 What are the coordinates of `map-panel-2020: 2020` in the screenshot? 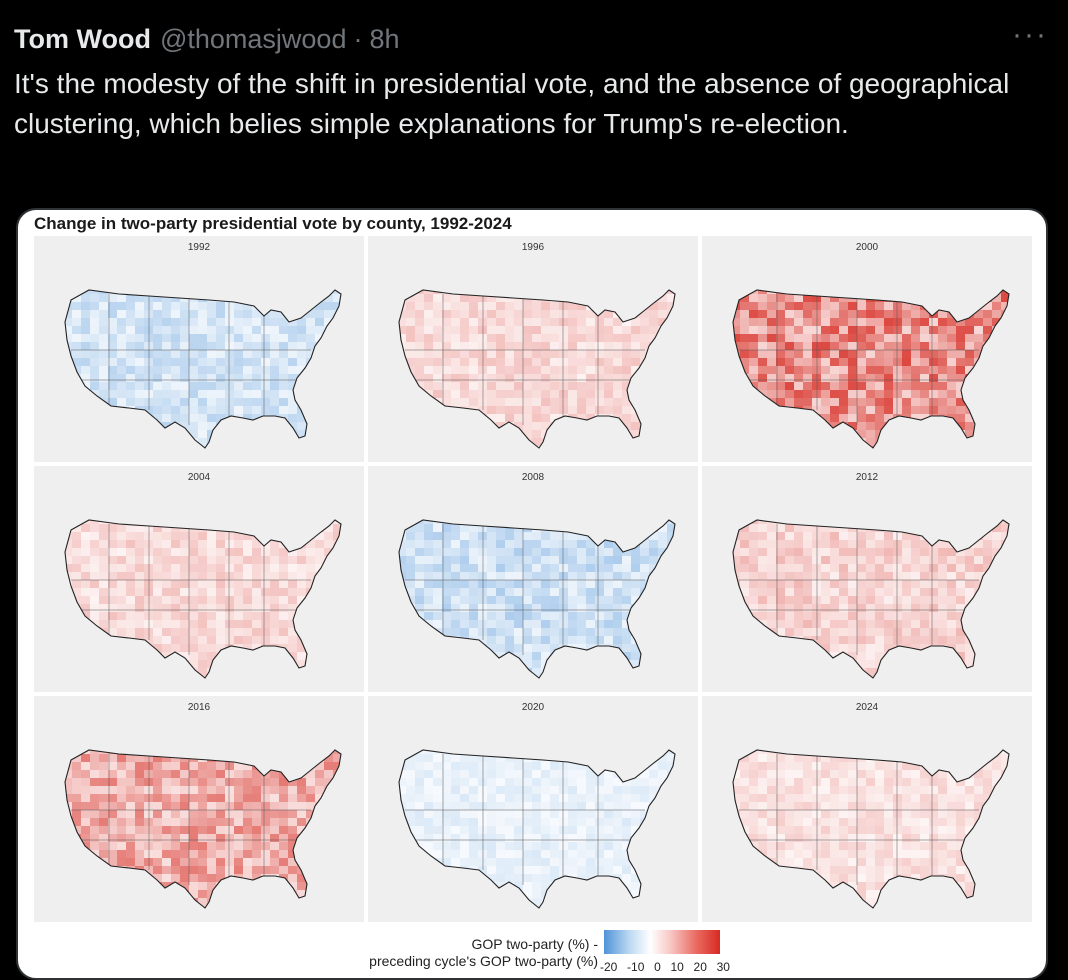 It's located at (533, 809).